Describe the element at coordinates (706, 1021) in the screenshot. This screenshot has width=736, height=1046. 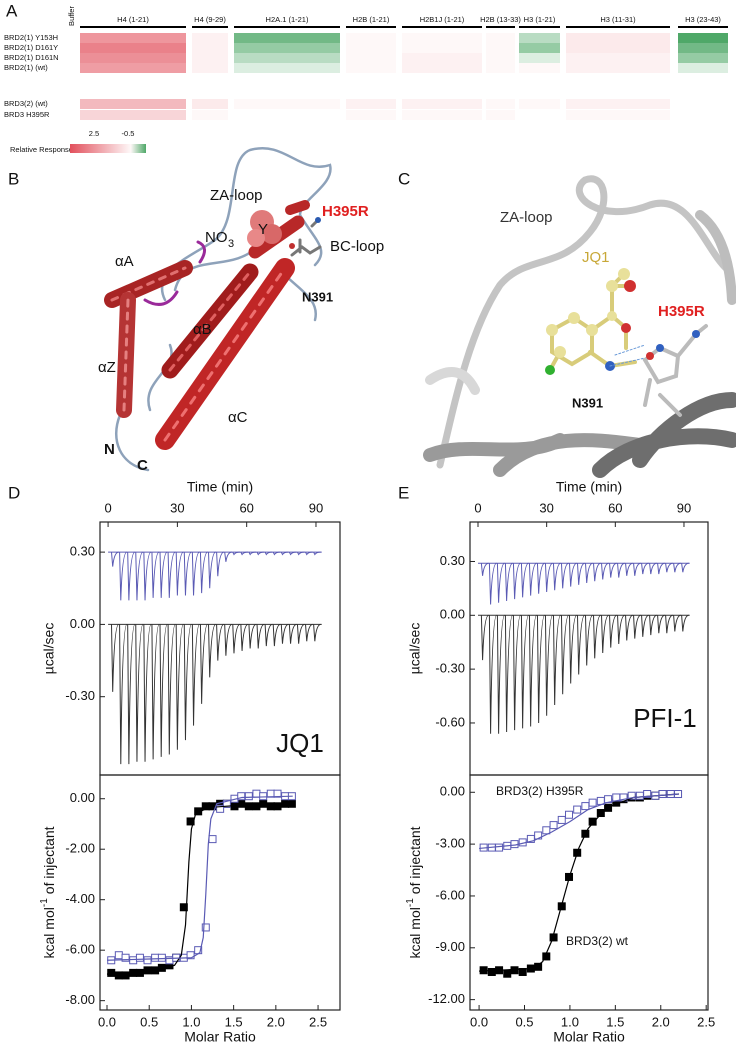
I see `x-tick-label: 2.5` at that location.